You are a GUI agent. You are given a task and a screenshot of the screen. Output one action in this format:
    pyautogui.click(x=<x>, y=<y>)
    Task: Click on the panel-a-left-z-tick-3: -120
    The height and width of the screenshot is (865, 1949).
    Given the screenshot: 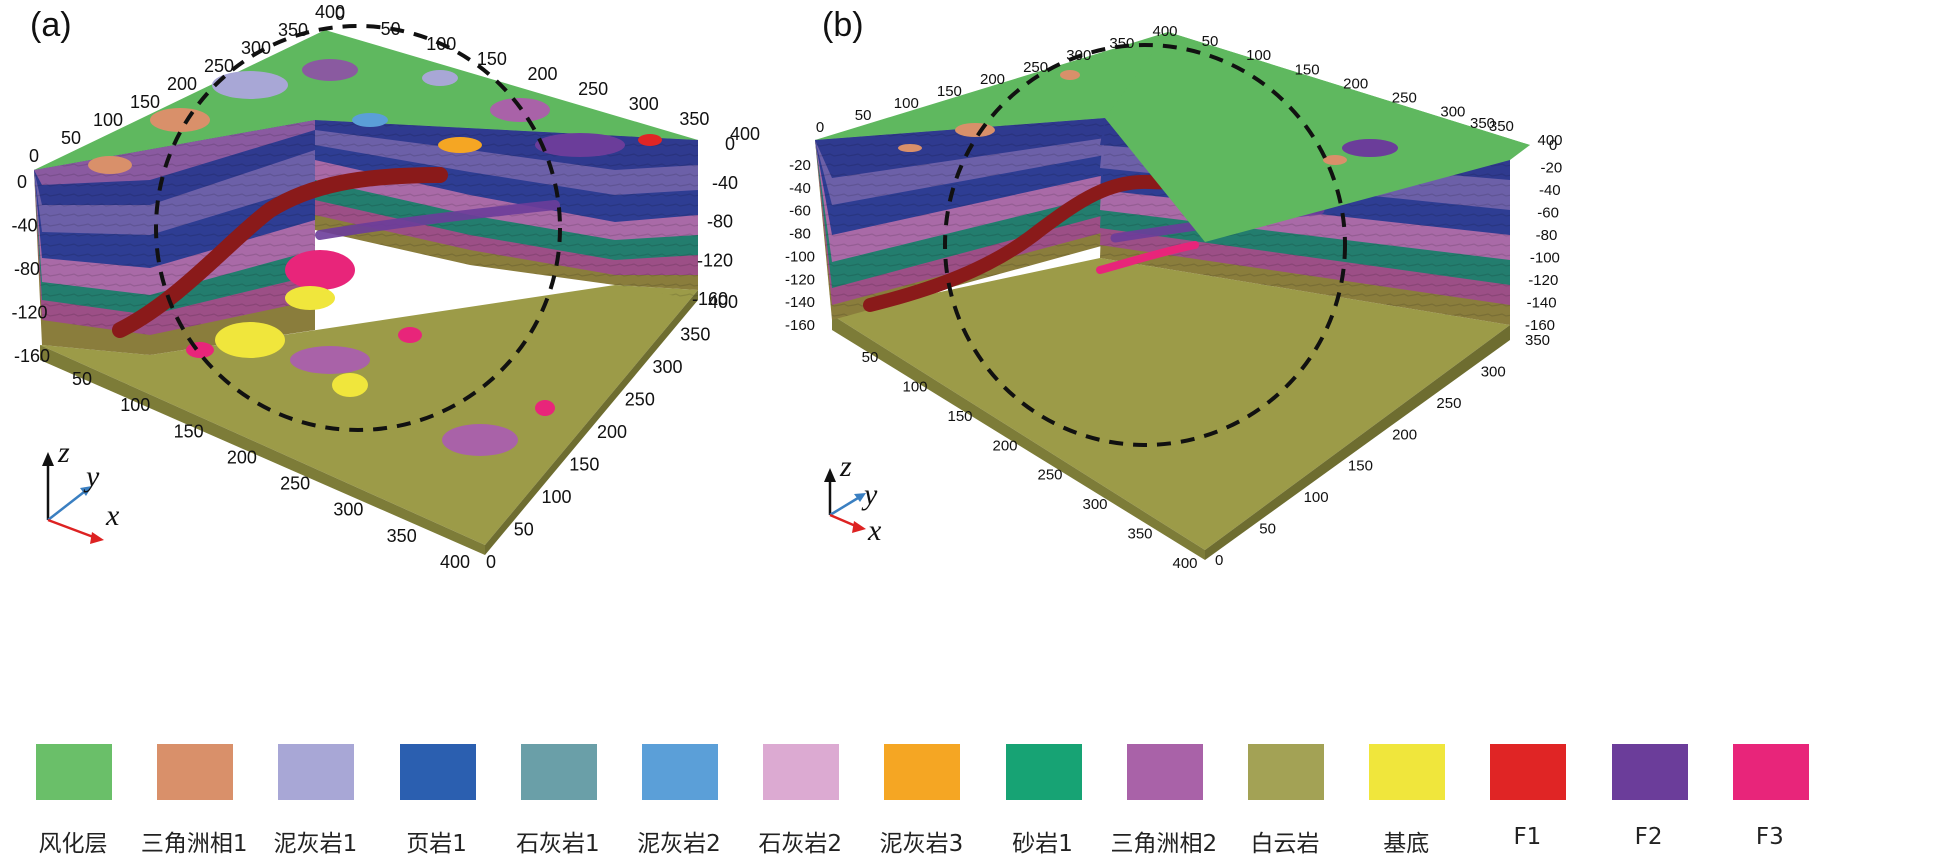 What is the action you would take?
    pyautogui.click(x=29, y=313)
    